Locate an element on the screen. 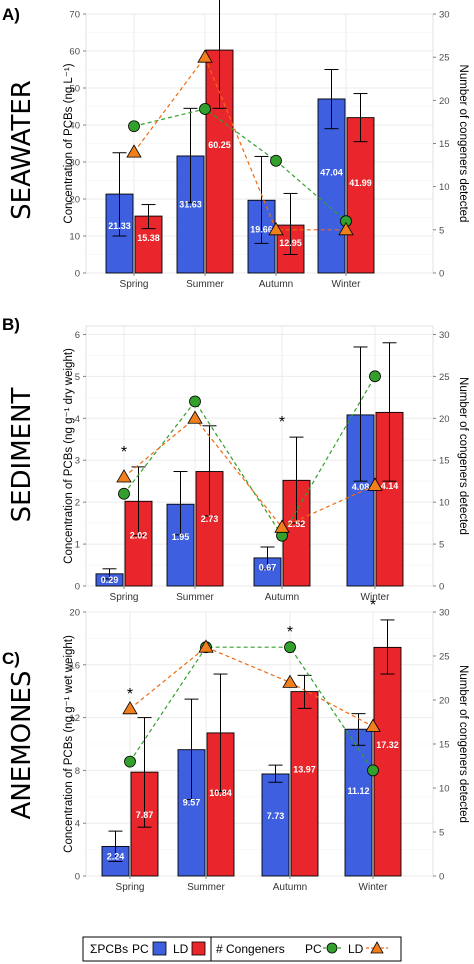 The width and height of the screenshot is (474, 964). y-tick-label: 1 is located at coordinates (77, 545).